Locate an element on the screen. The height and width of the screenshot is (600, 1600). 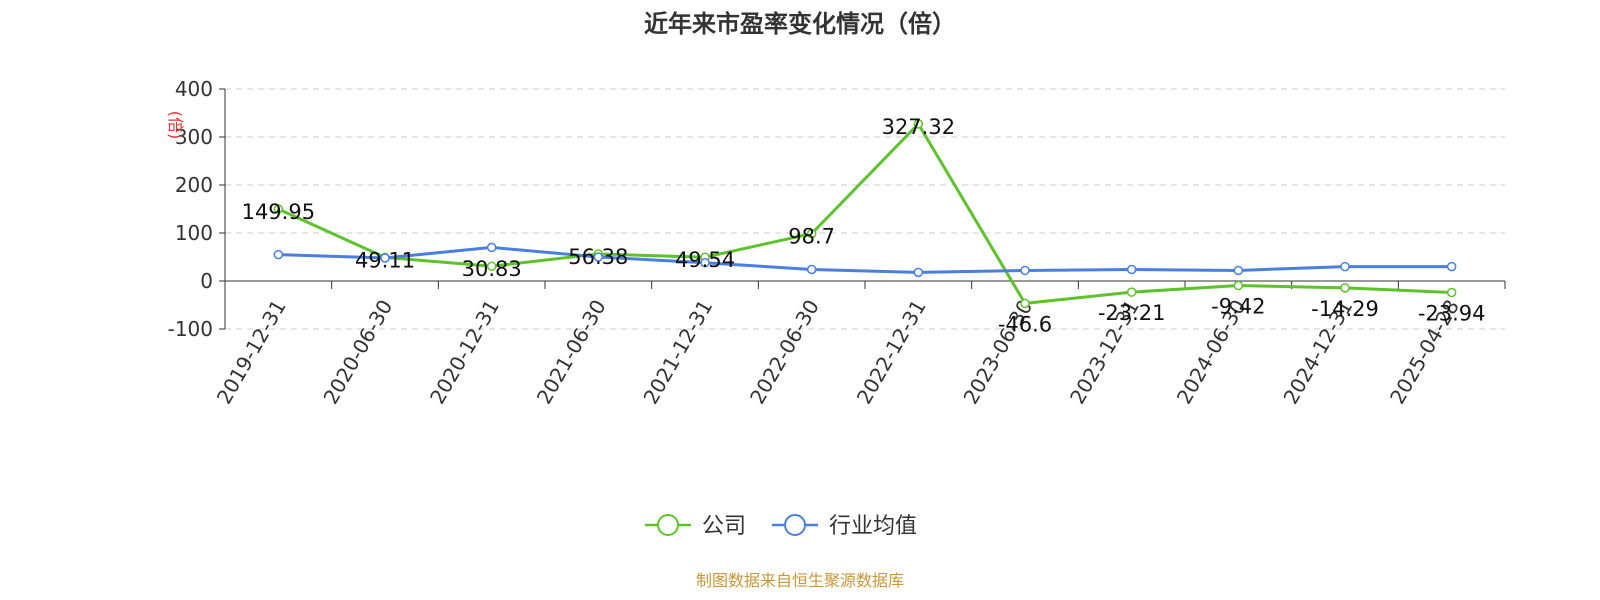
company-data-label: 49.11 is located at coordinates (385, 260).